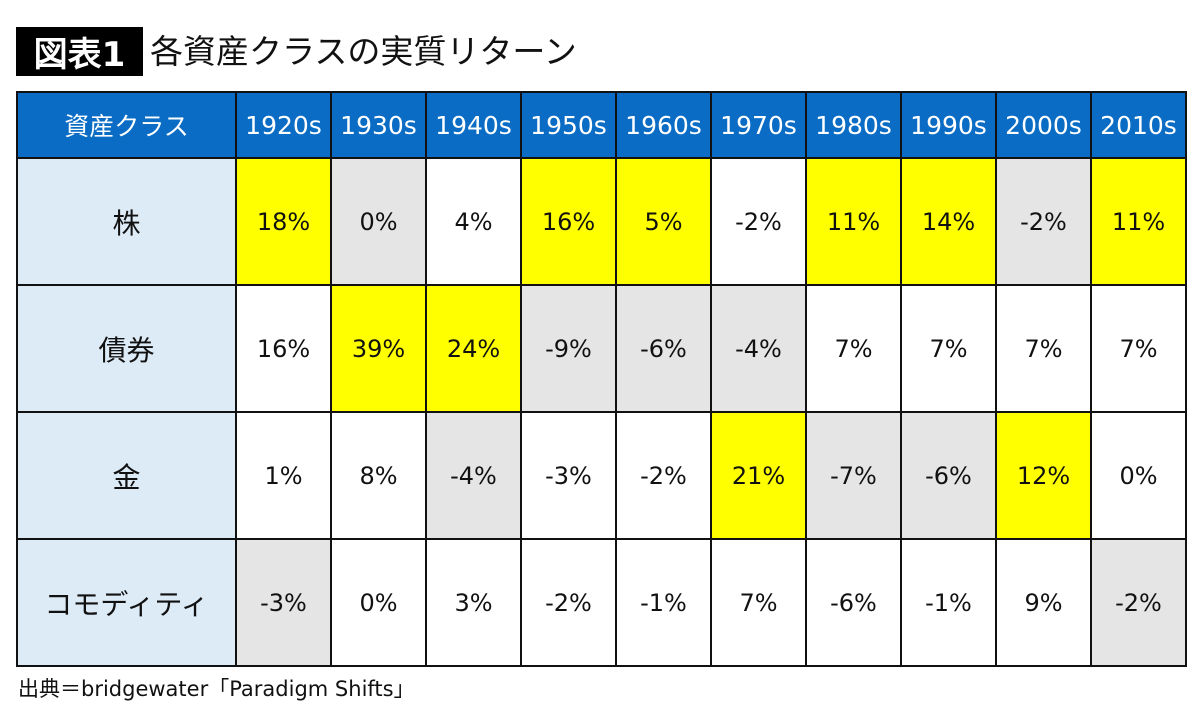  What do you see at coordinates (1043, 602) in the screenshot?
I see `value-cell: 9%` at bounding box center [1043, 602].